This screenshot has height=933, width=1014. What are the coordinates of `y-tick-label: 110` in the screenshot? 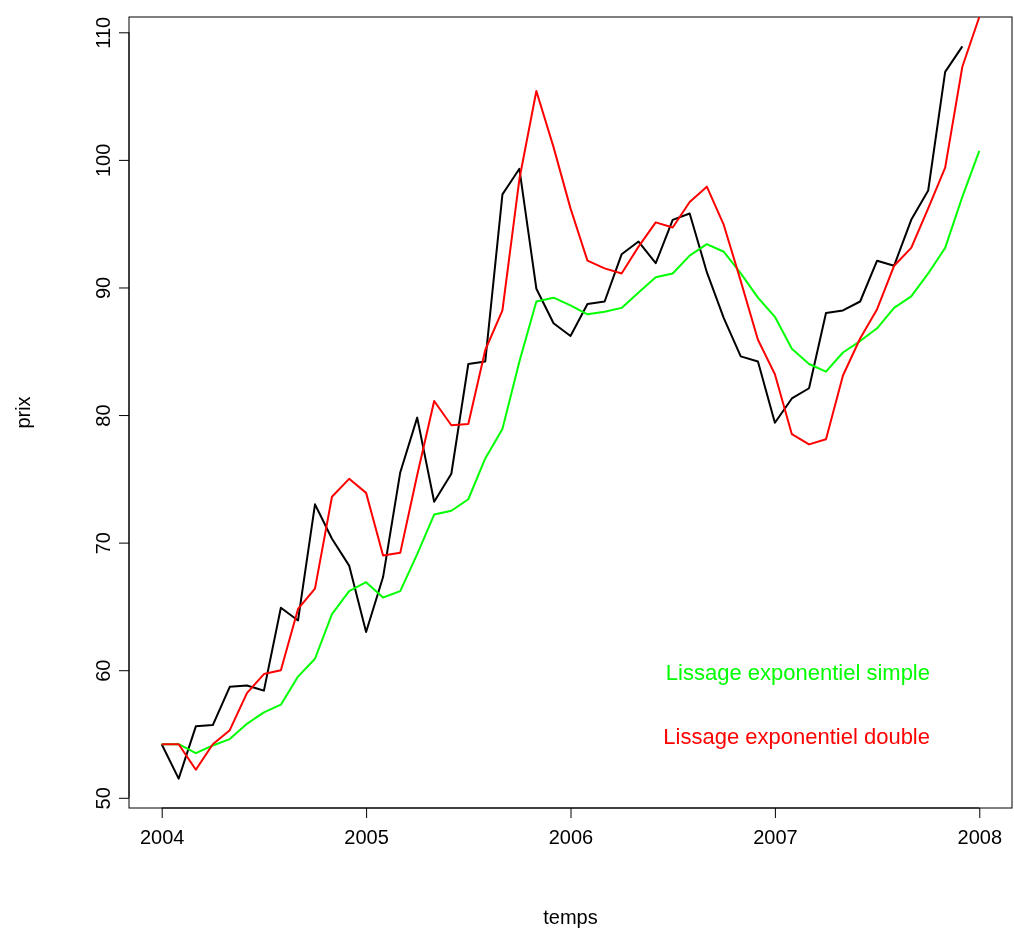 It's located at (103, 32).